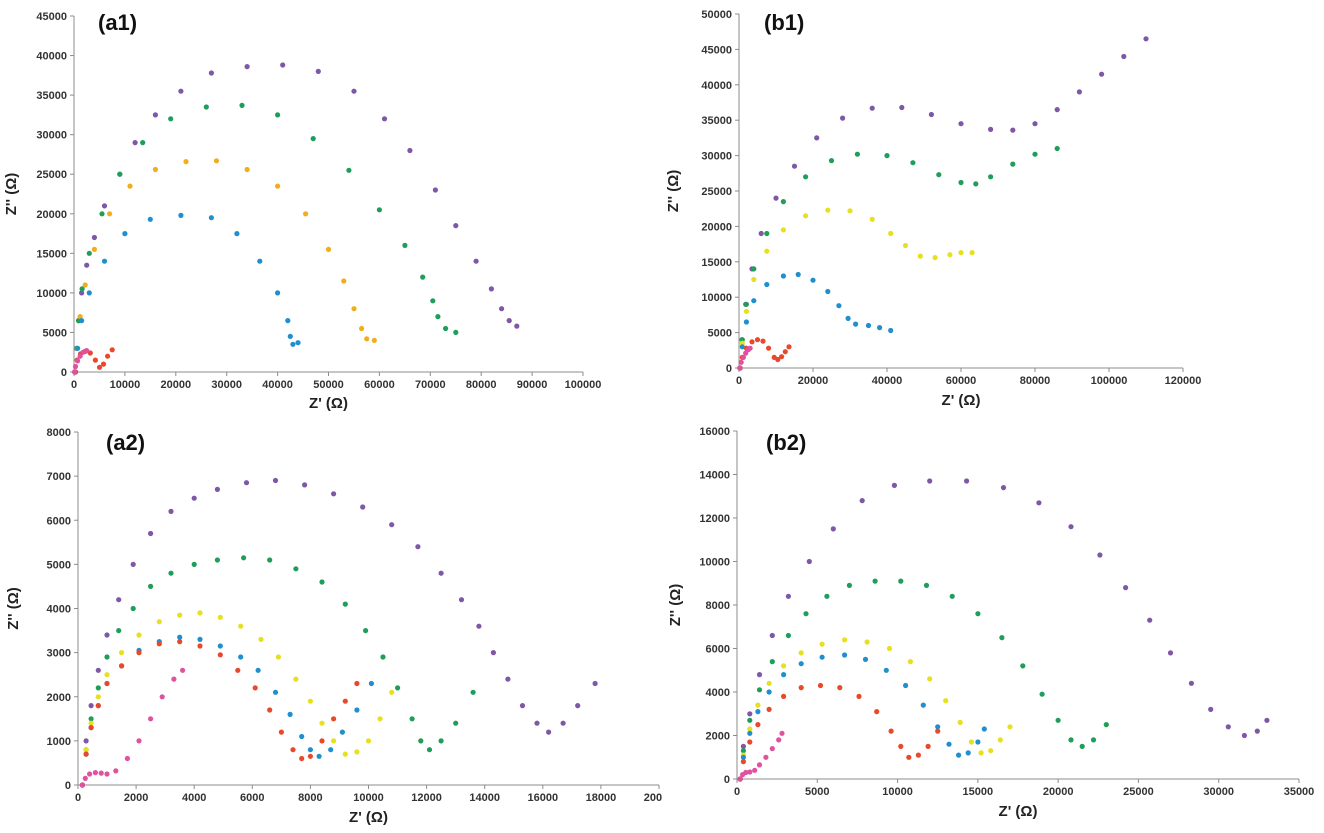 This screenshot has width=1324, height=833. Describe the element at coordinates (59, 565) in the screenshot. I see `y-tick-label: 5000` at that location.